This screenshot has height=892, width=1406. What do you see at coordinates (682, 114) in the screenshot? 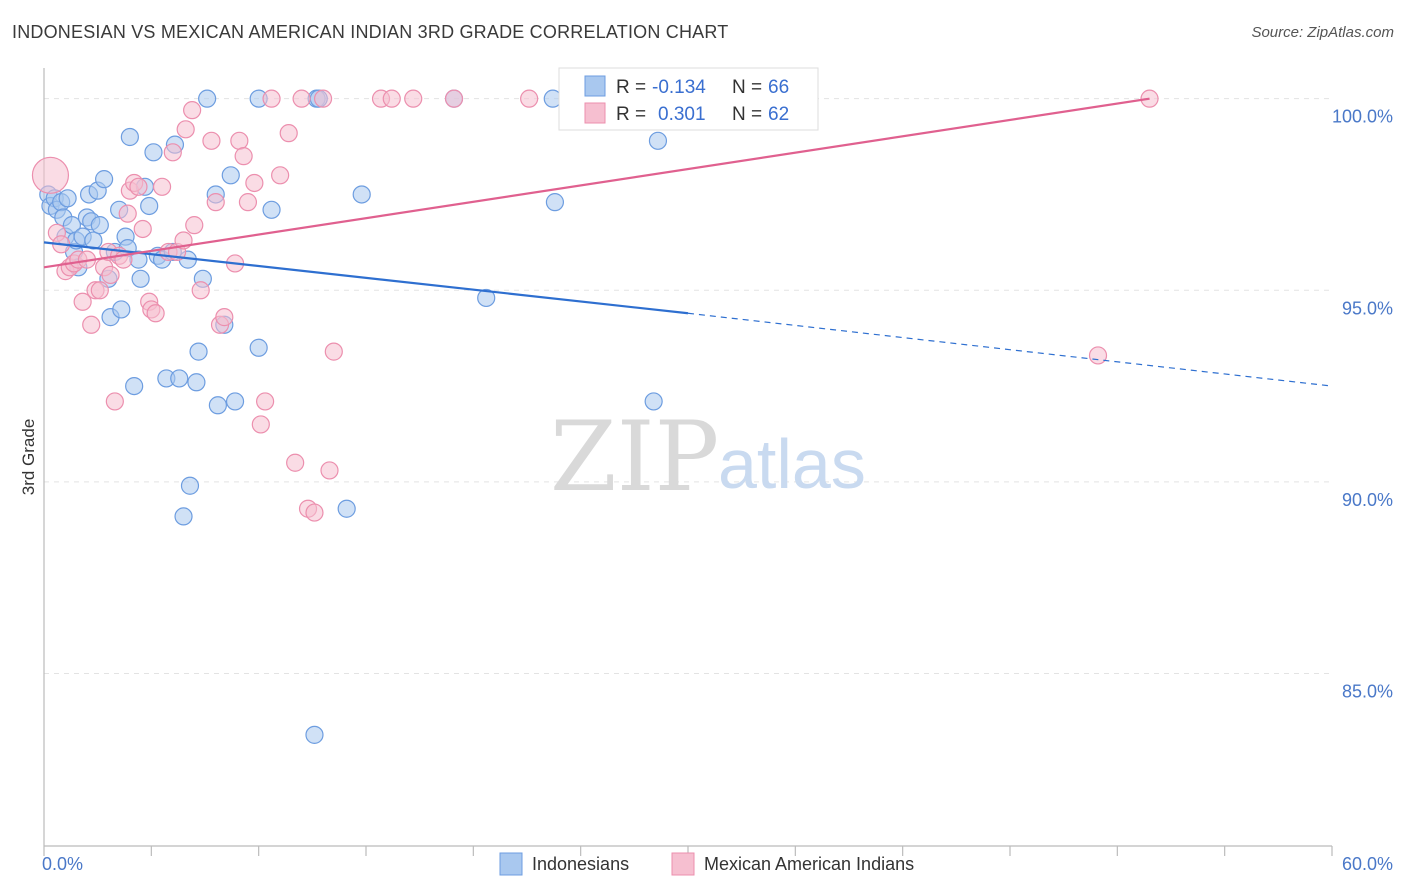
I see `stats-pink-r-value: 0.301` at bounding box center [682, 114].